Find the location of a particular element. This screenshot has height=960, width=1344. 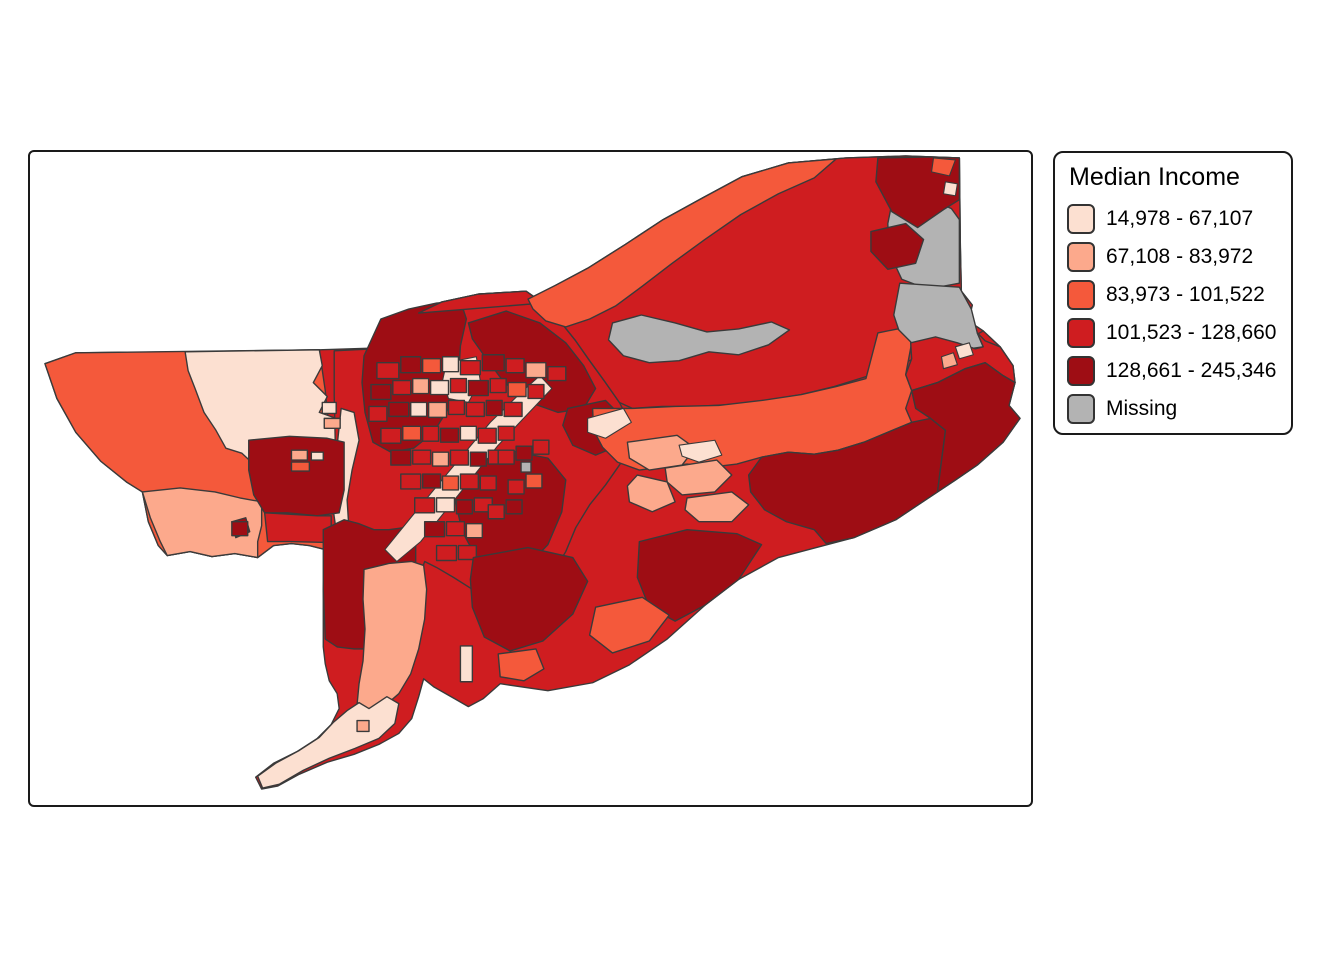

tract-pale-column is located at coordinates (466, 664).